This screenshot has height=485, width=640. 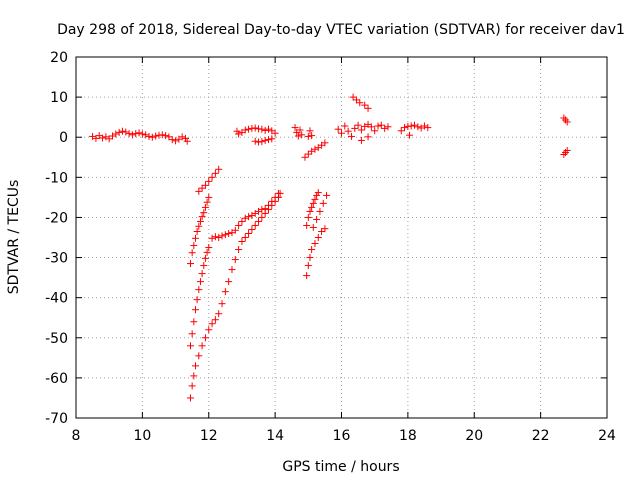 What do you see at coordinates (408, 436) in the screenshot?
I see `x-tick-label: 18` at bounding box center [408, 436].